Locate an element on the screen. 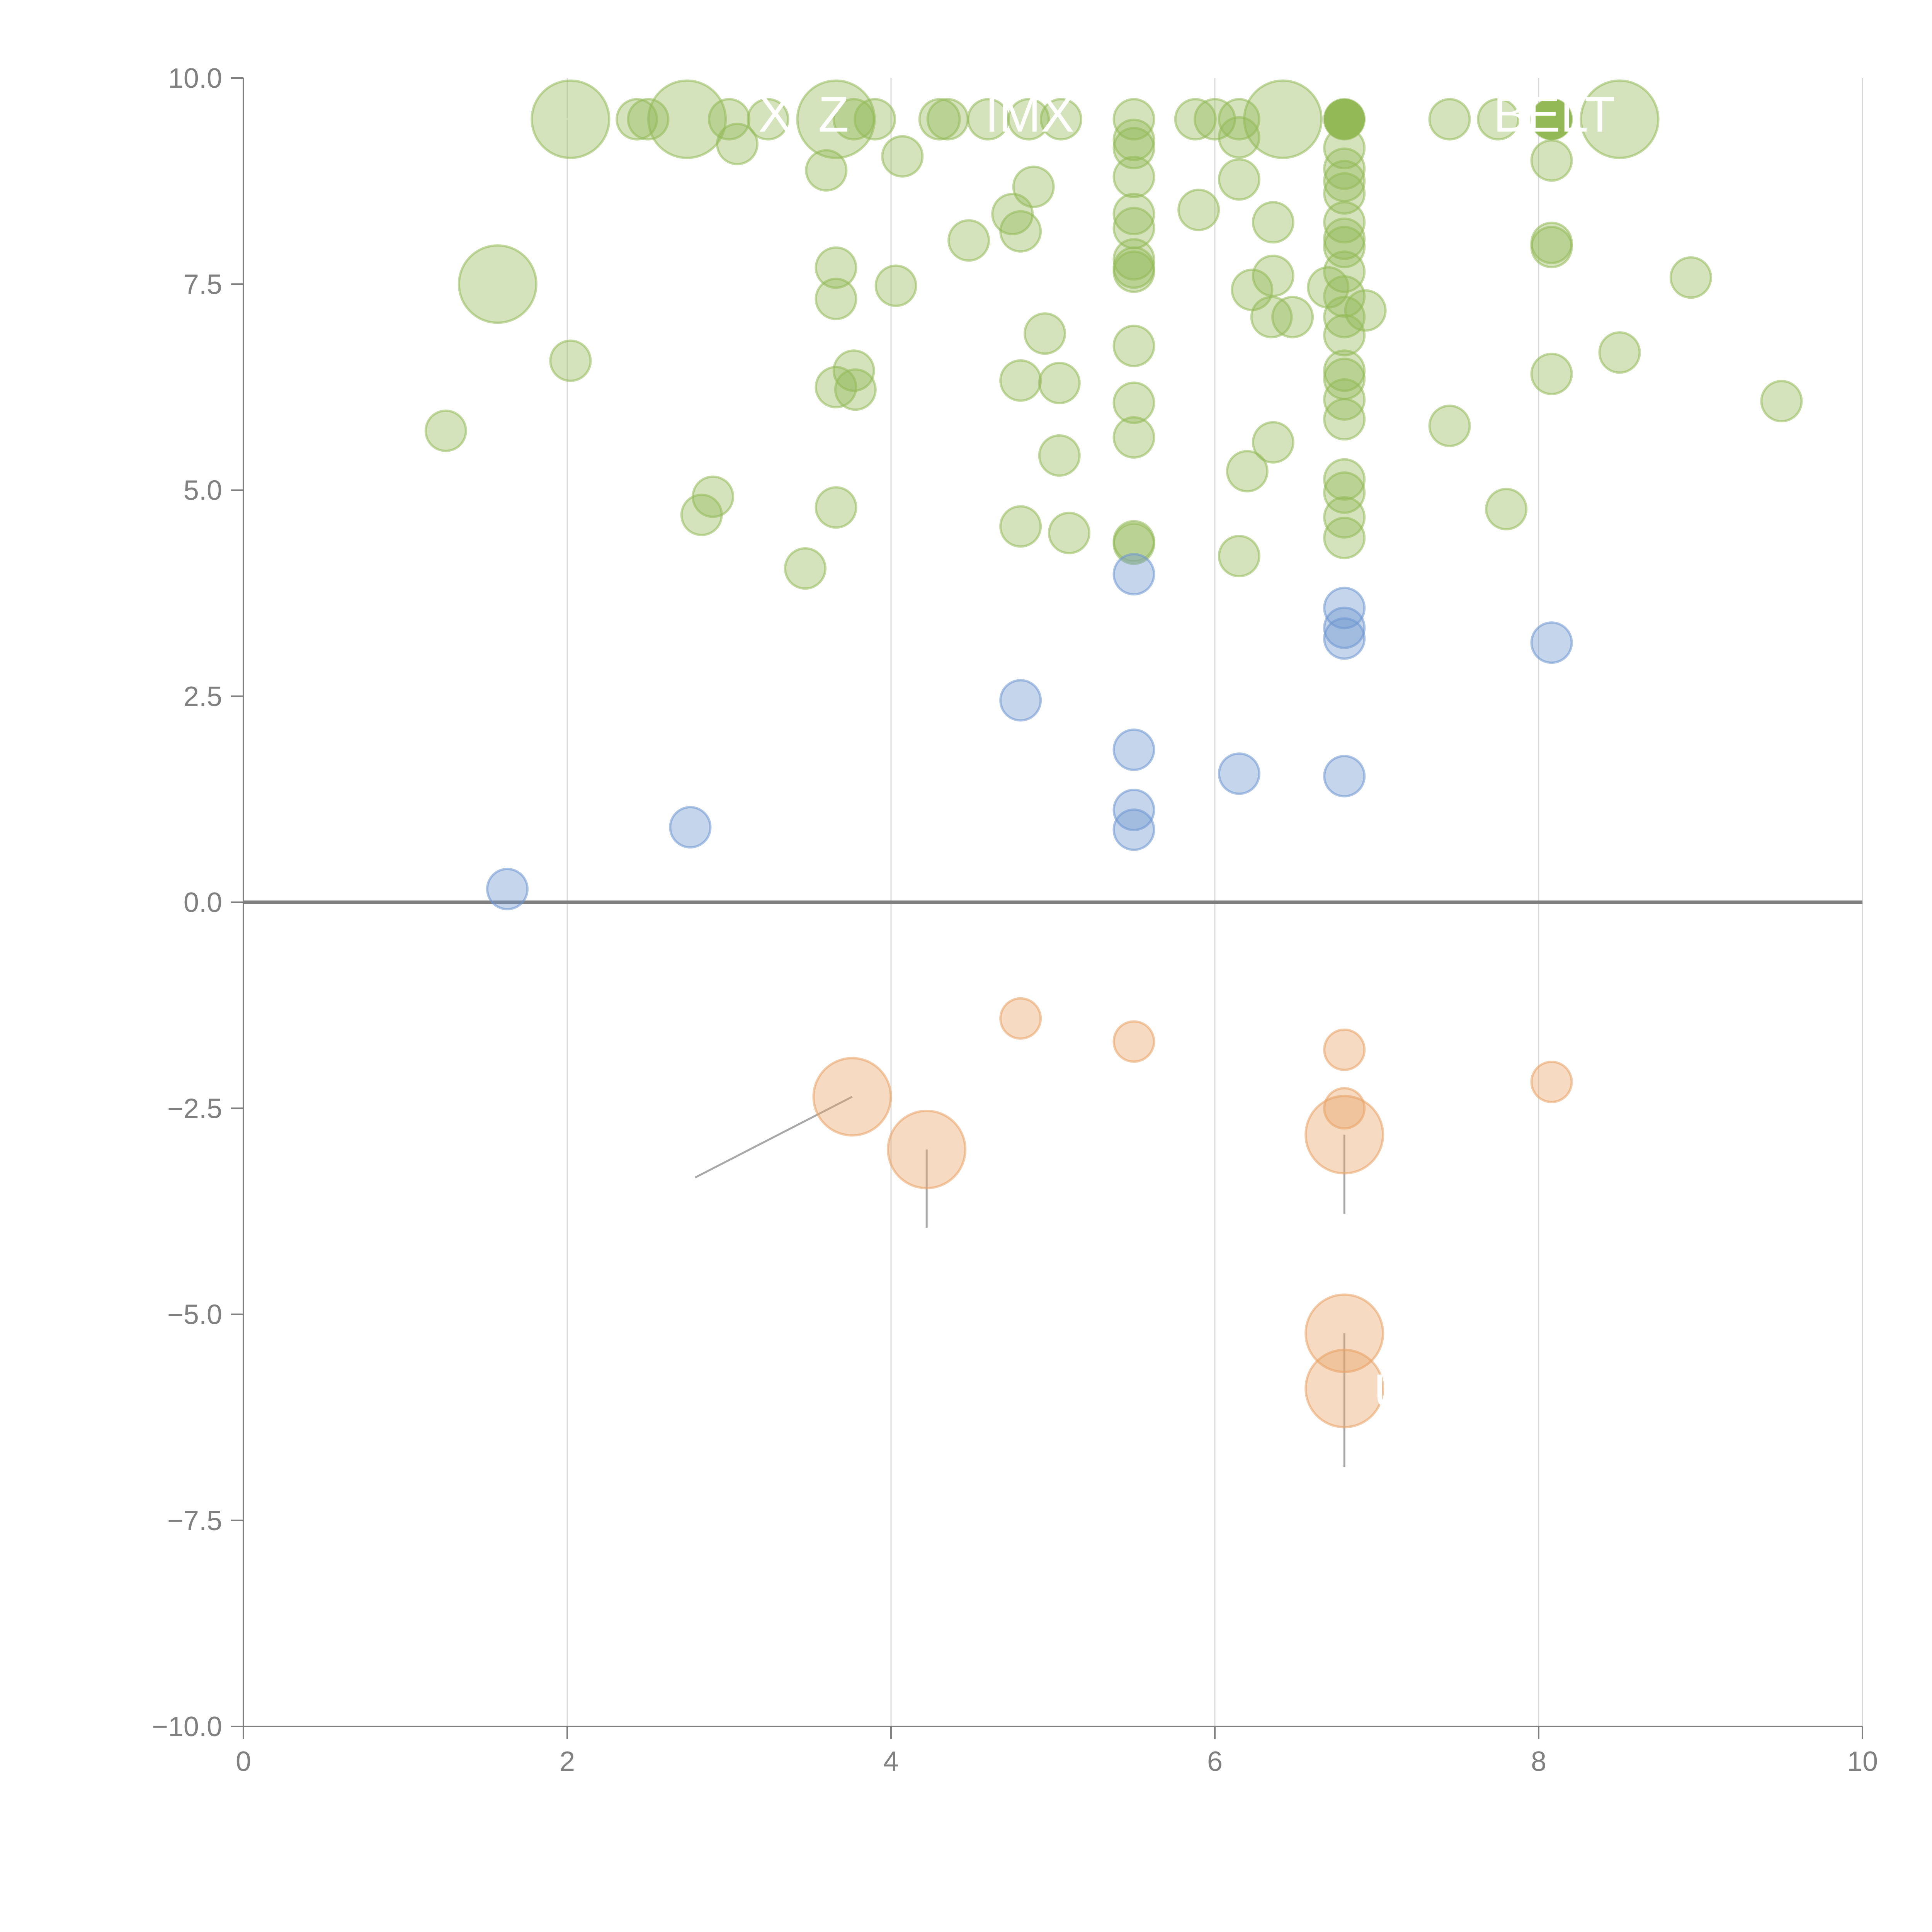  y-tick-label: 5.0 is located at coordinates (203, 491).